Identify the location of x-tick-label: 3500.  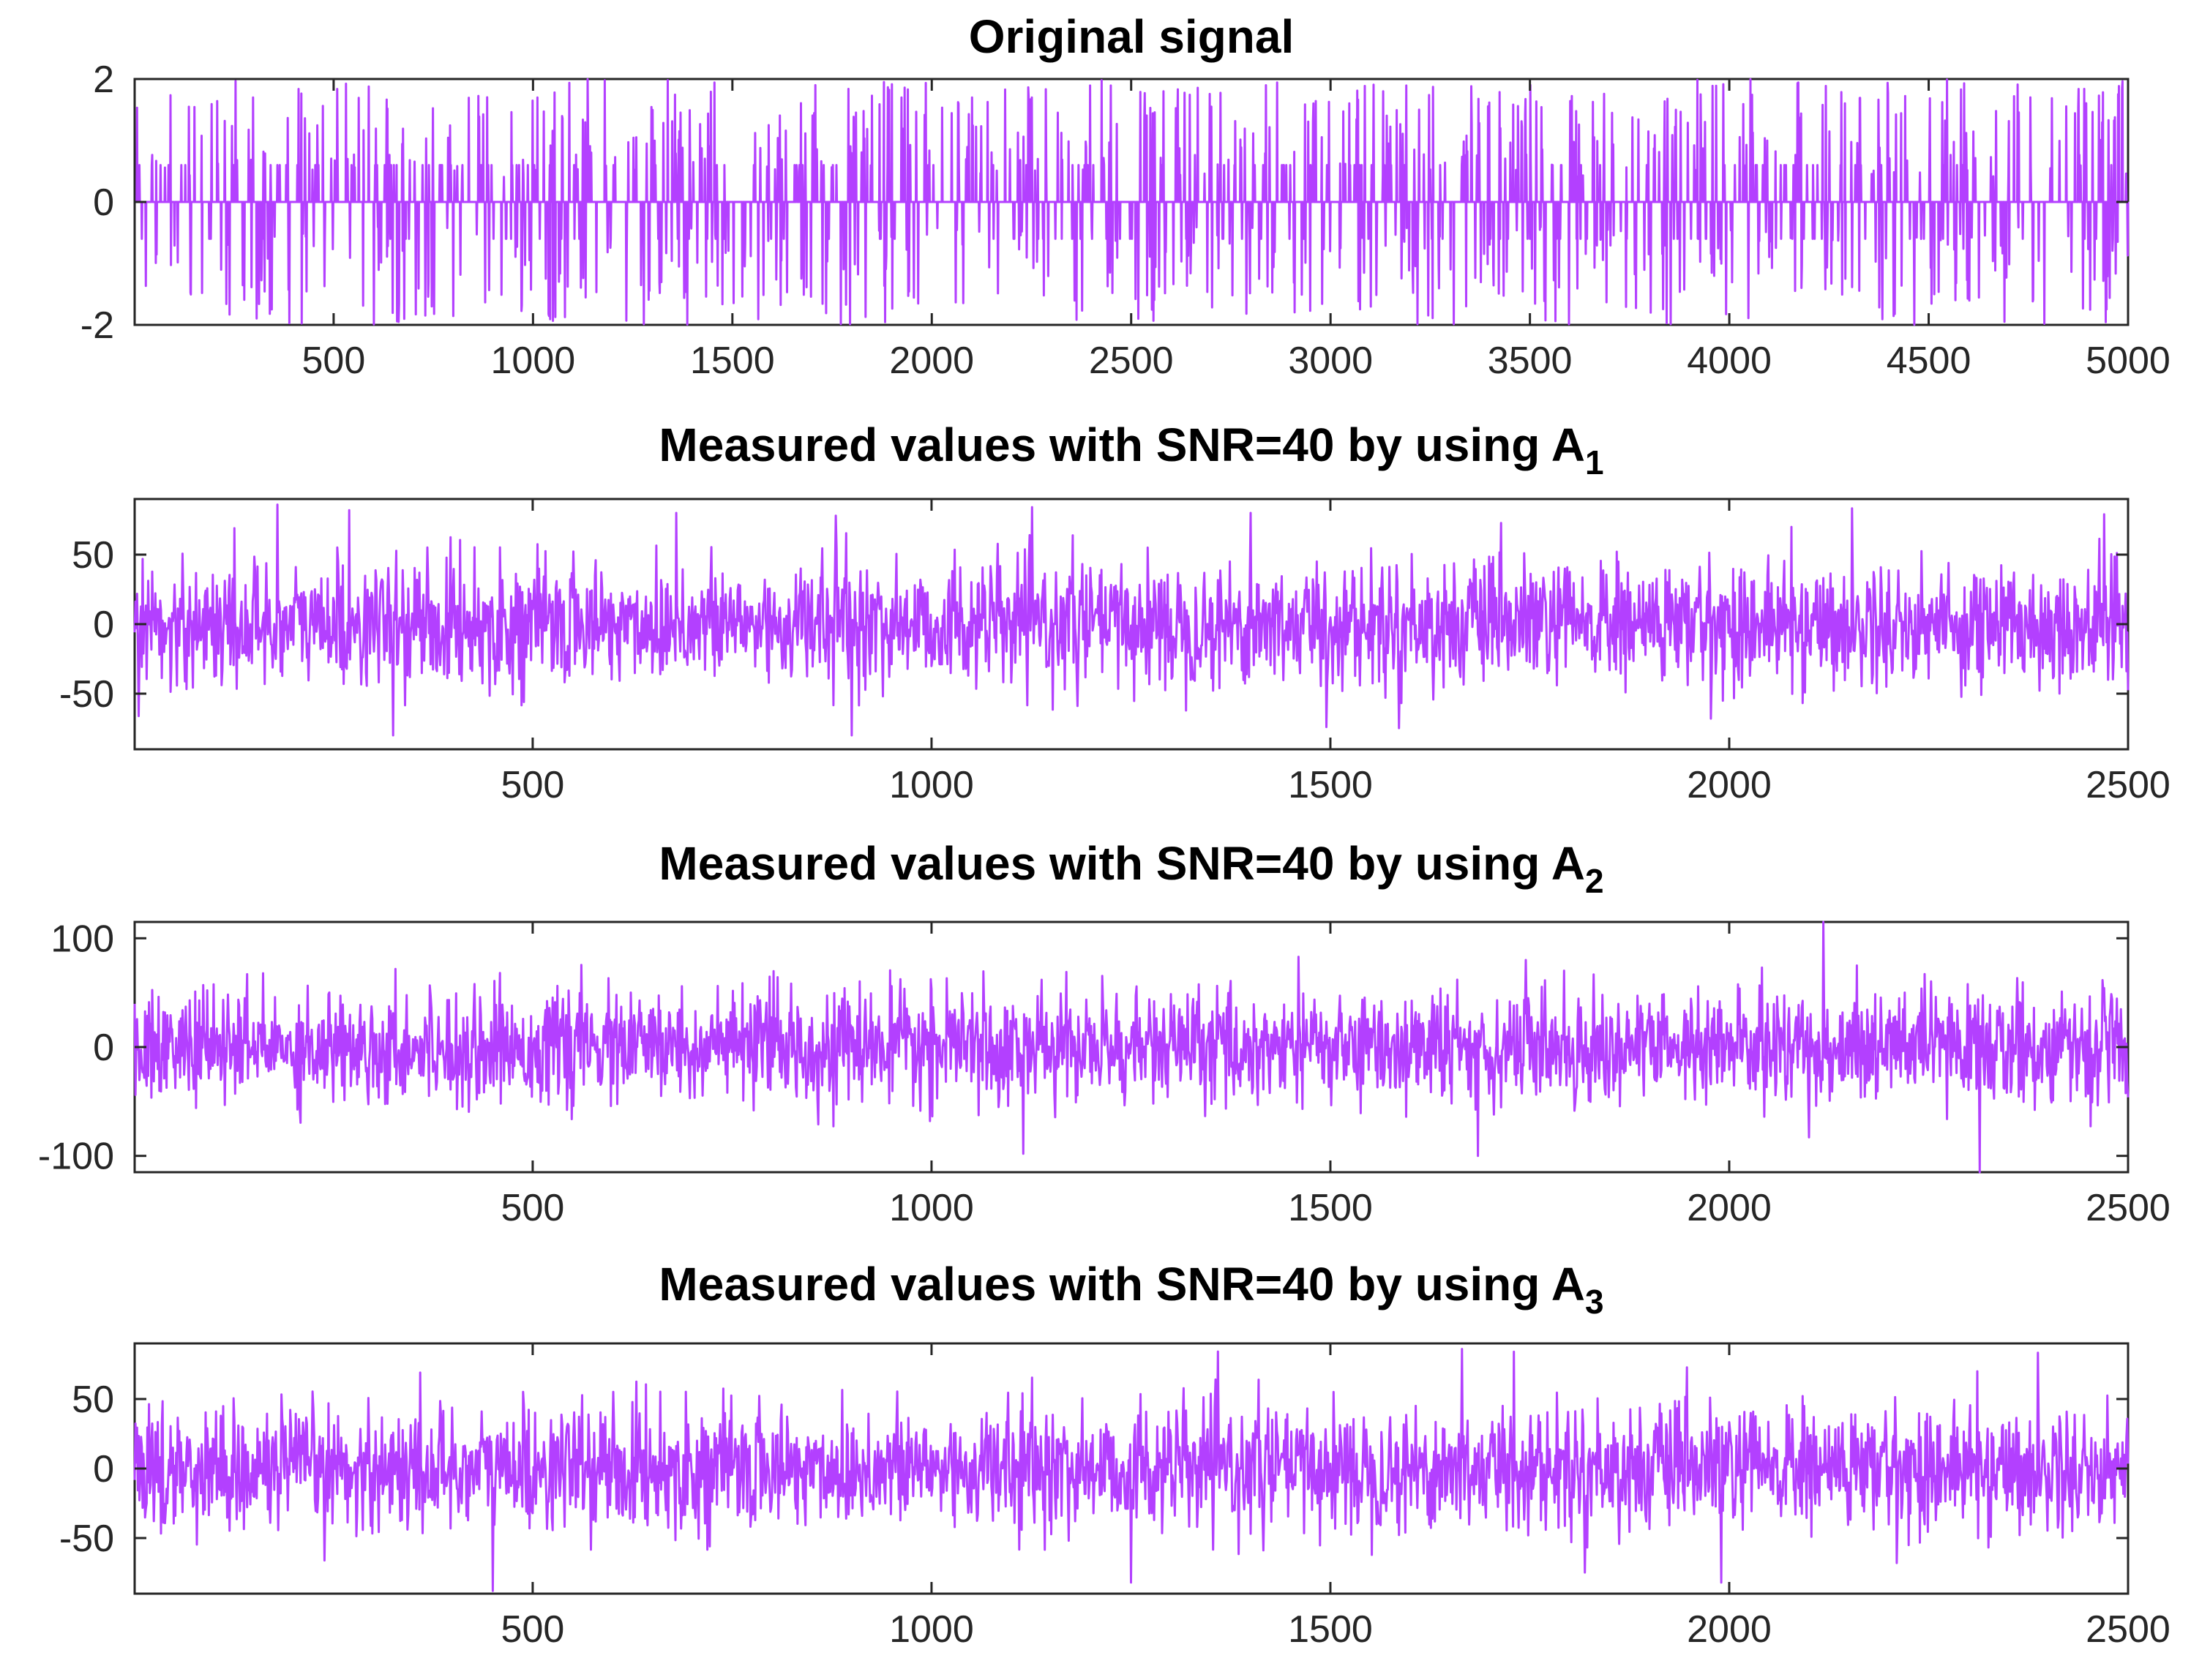
(1530, 361).